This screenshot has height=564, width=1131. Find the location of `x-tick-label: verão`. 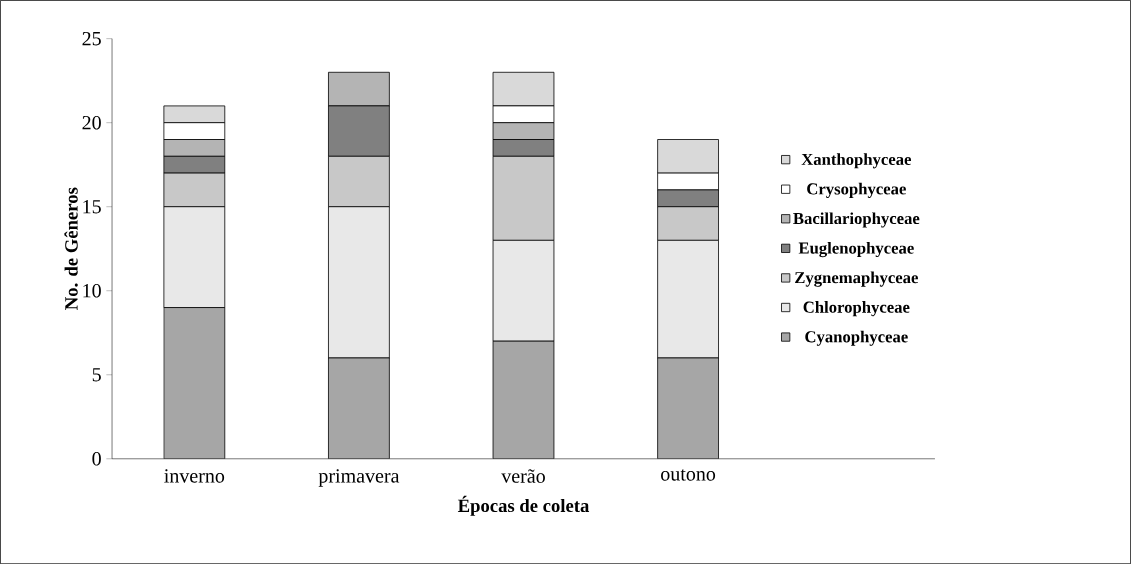

x-tick-label: verão is located at coordinates (523, 476).